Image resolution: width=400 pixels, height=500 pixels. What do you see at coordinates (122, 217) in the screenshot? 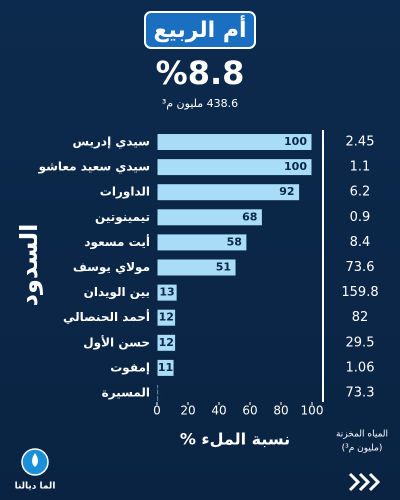
I see `category-label: تيمينوتين` at bounding box center [122, 217].